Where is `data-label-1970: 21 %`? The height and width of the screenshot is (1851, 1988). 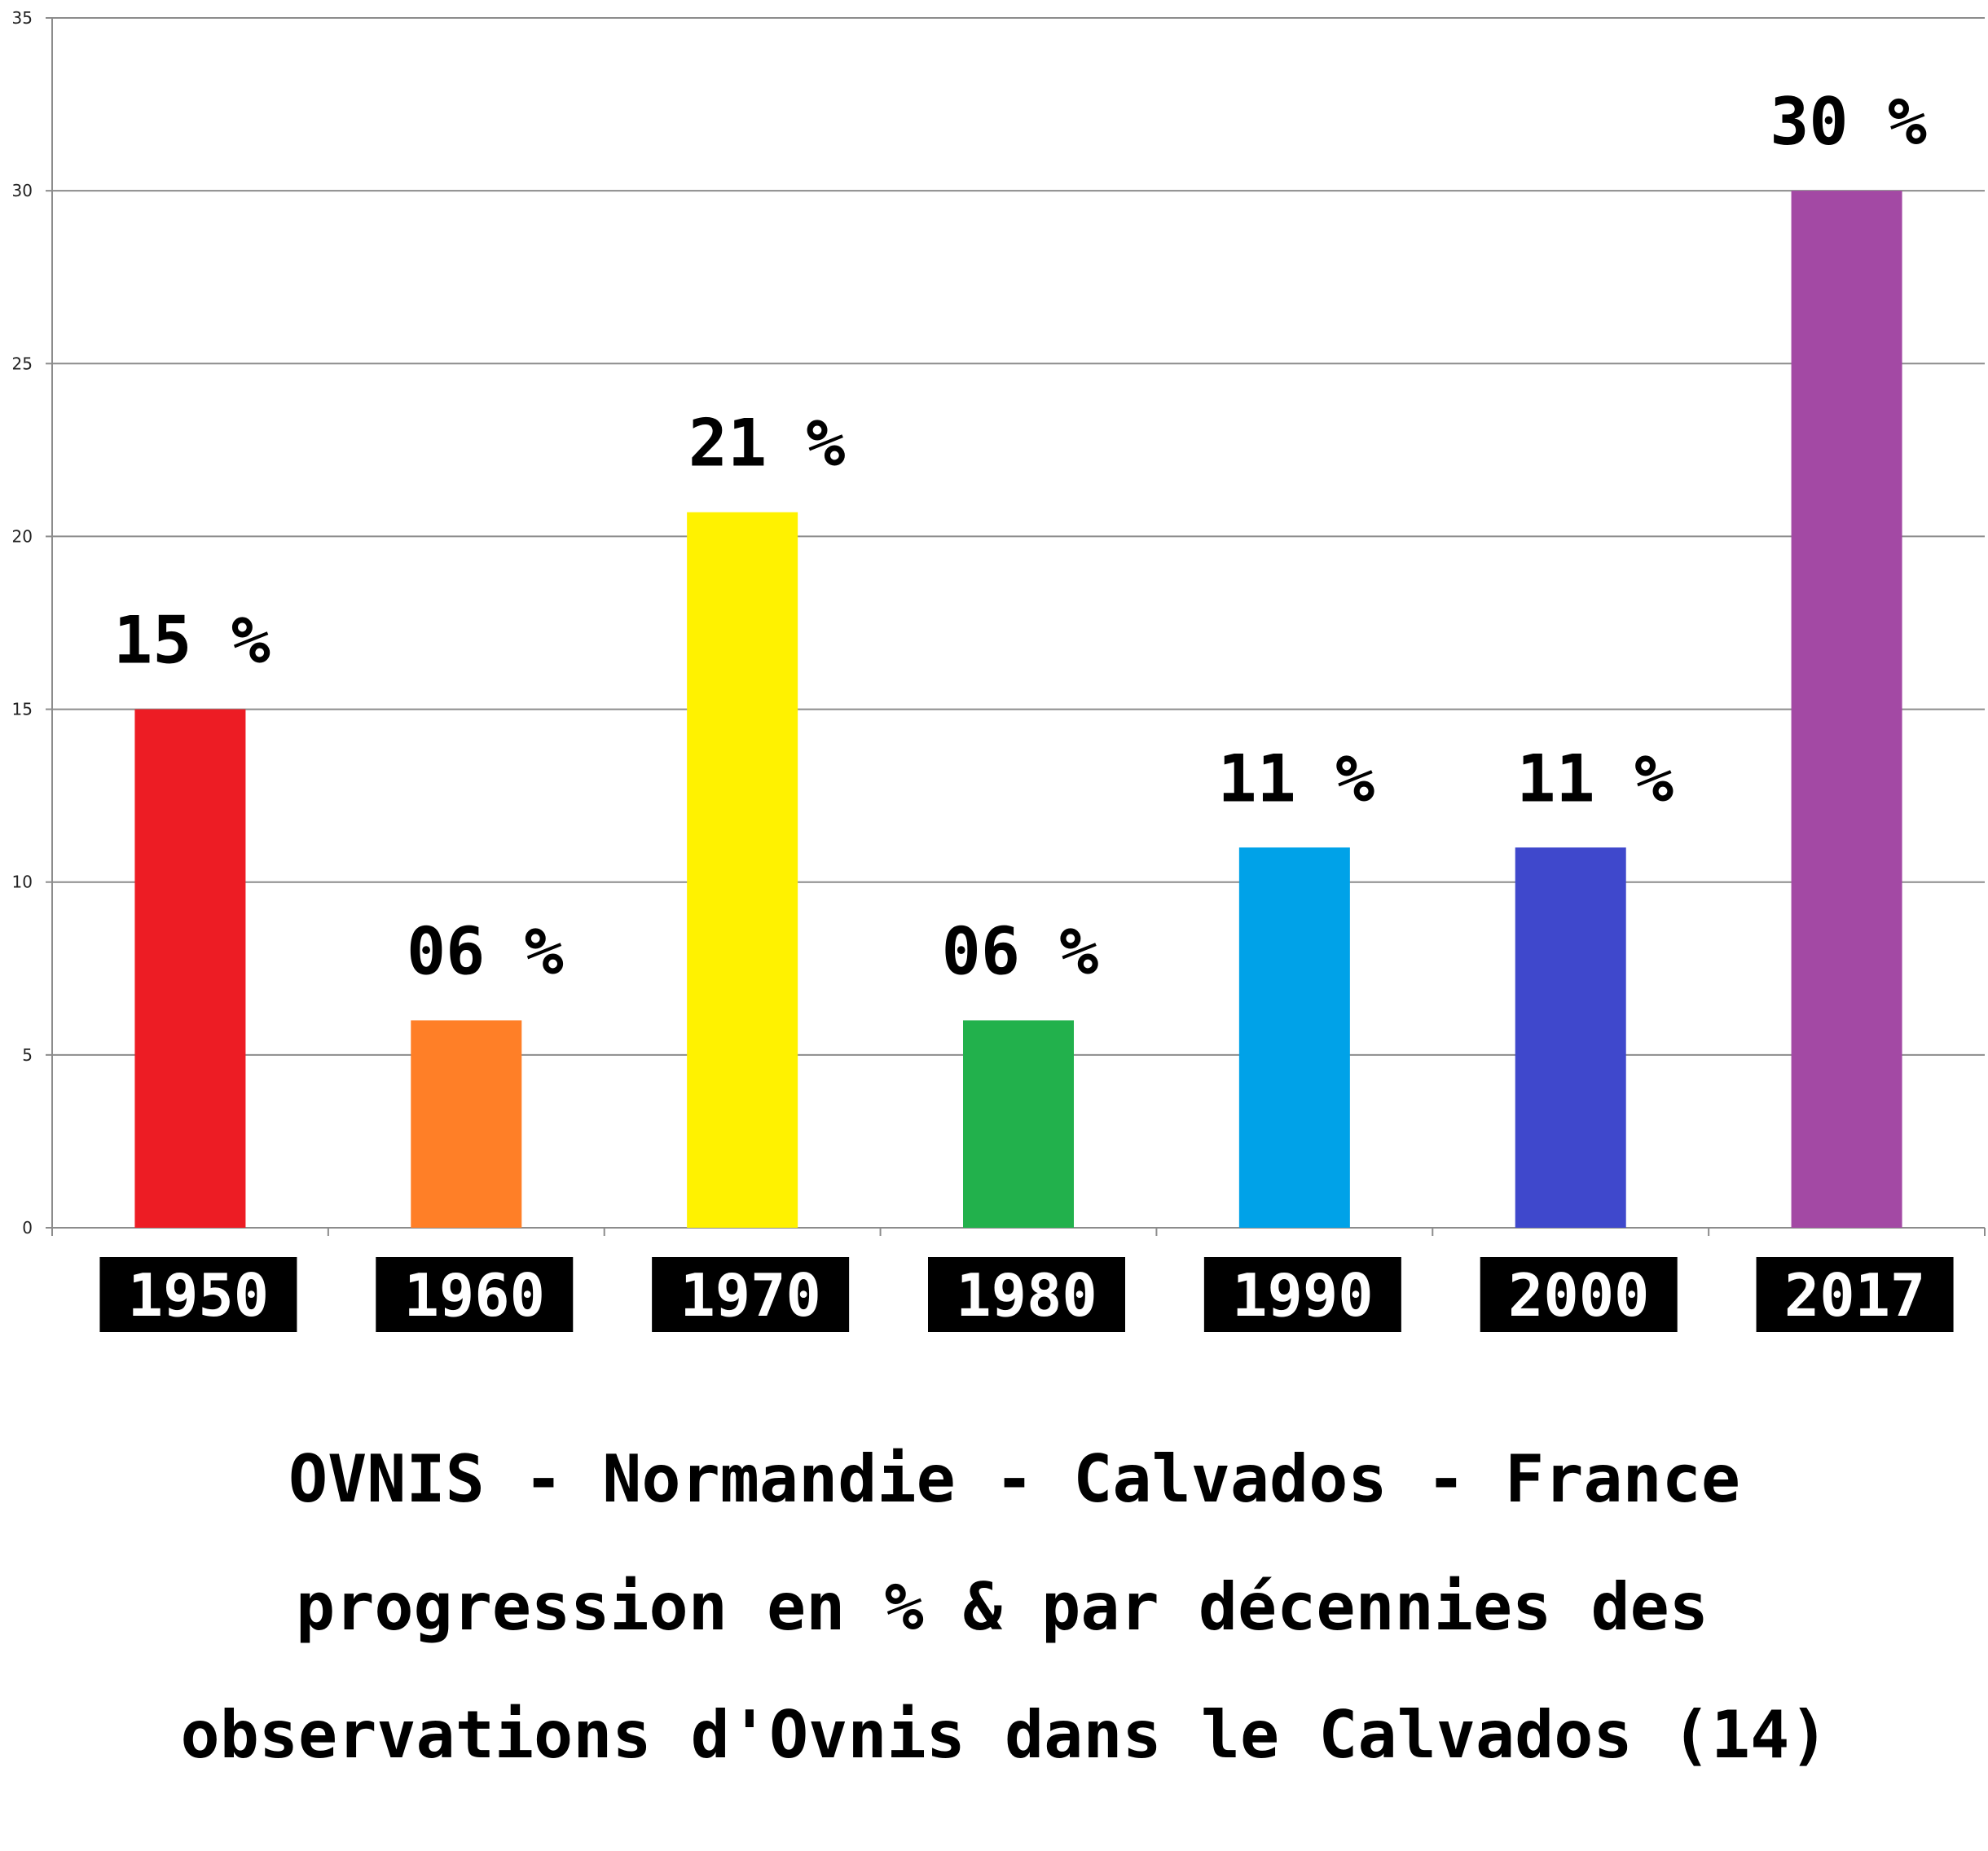
data-label-1970: 21 % is located at coordinates (767, 443).